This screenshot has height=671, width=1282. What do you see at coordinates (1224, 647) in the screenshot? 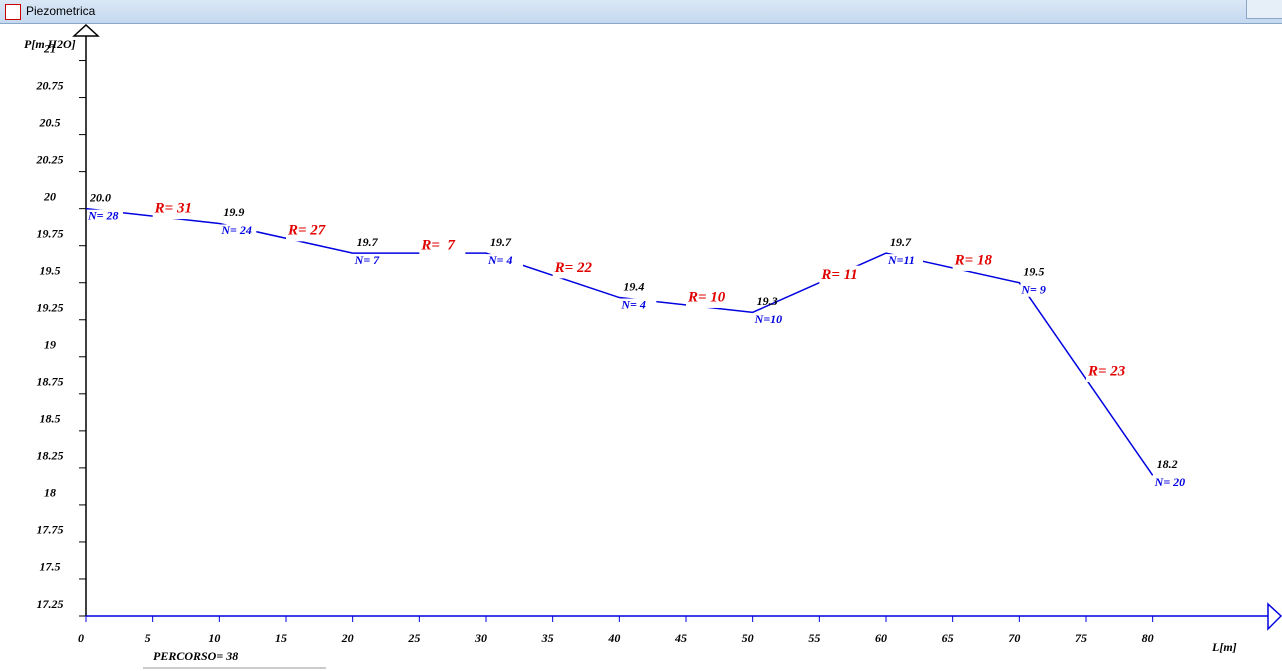
I see `x-axis-label: L[m]` at bounding box center [1224, 647].